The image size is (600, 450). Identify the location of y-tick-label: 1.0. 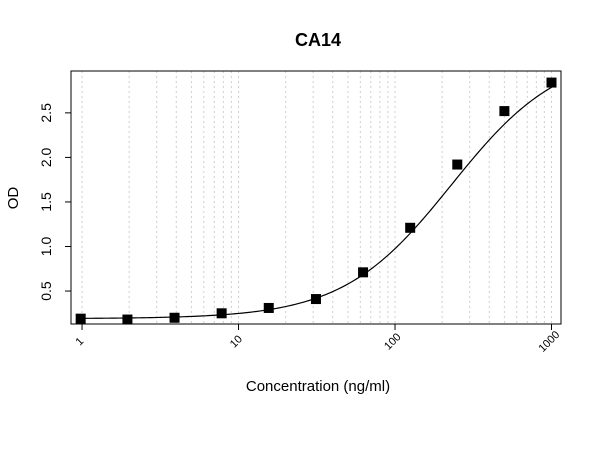
(46, 247).